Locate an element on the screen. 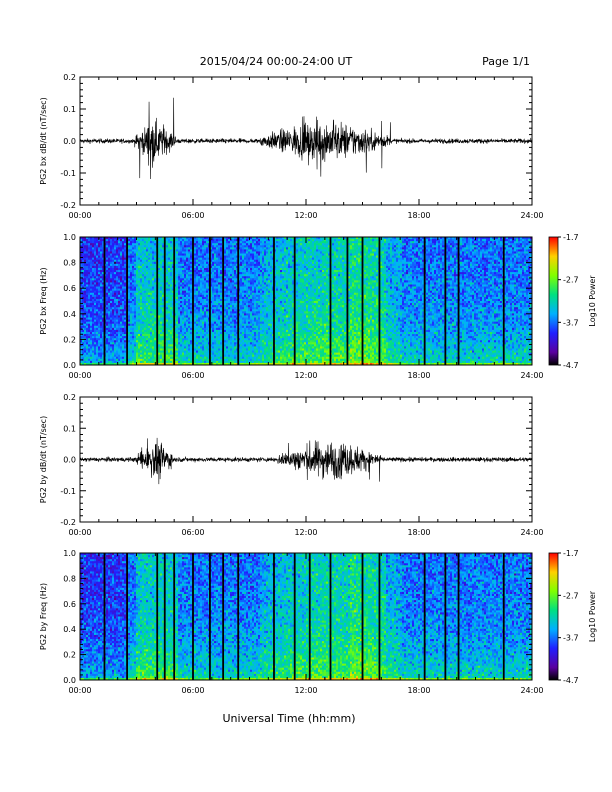  x-tick-label: 12:00 is located at coordinates (305, 215).